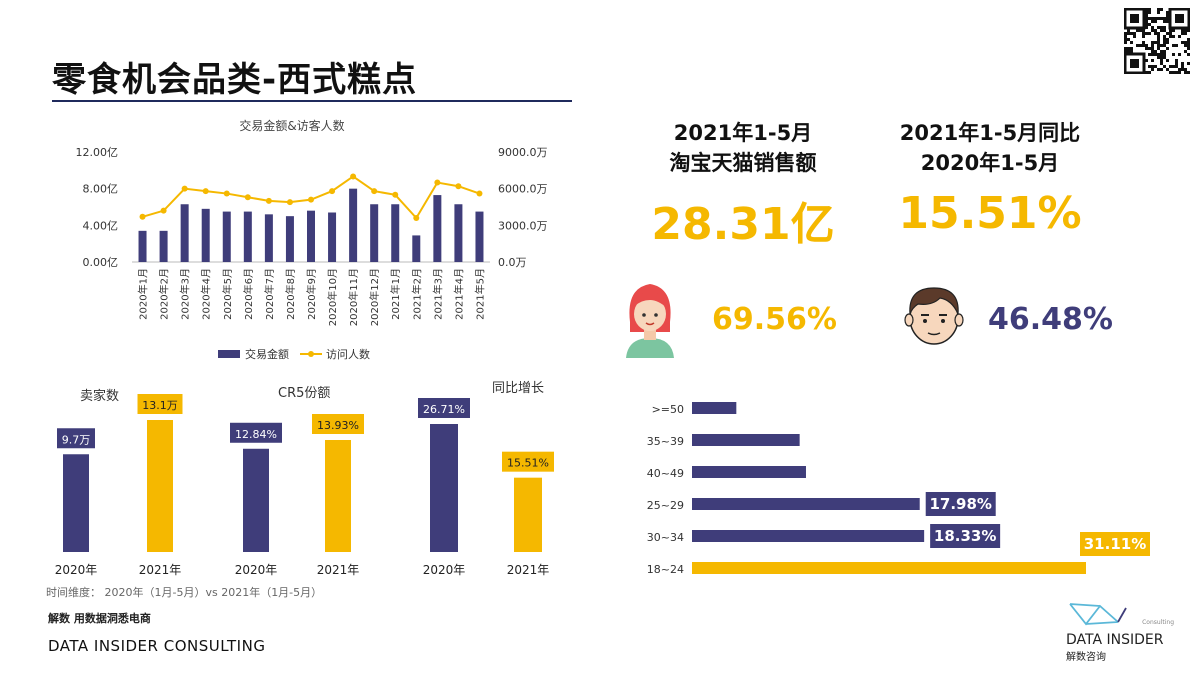  Describe the element at coordinates (101, 225) in the screenshot. I see `left-axis-tick: 4.00亿` at that location.